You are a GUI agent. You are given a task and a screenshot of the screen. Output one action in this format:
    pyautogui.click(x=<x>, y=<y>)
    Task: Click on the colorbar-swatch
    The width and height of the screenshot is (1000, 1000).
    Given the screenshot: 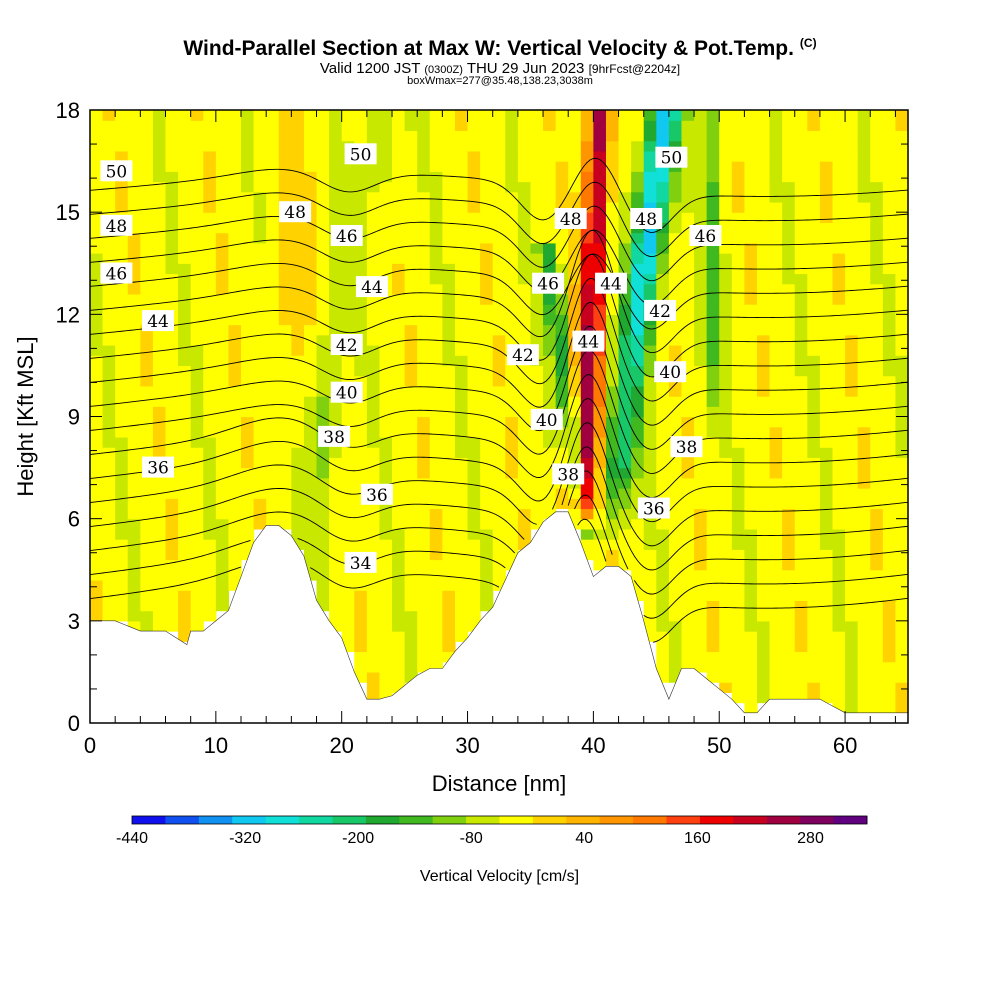 What is the action you would take?
    pyautogui.click(x=449, y=820)
    